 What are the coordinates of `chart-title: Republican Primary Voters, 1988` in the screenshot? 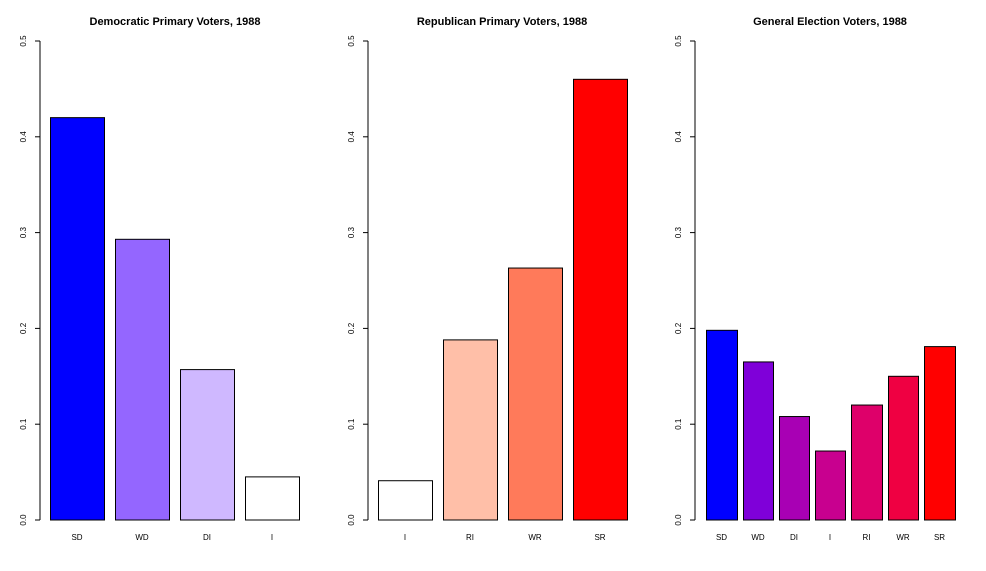 It's located at (502, 22).